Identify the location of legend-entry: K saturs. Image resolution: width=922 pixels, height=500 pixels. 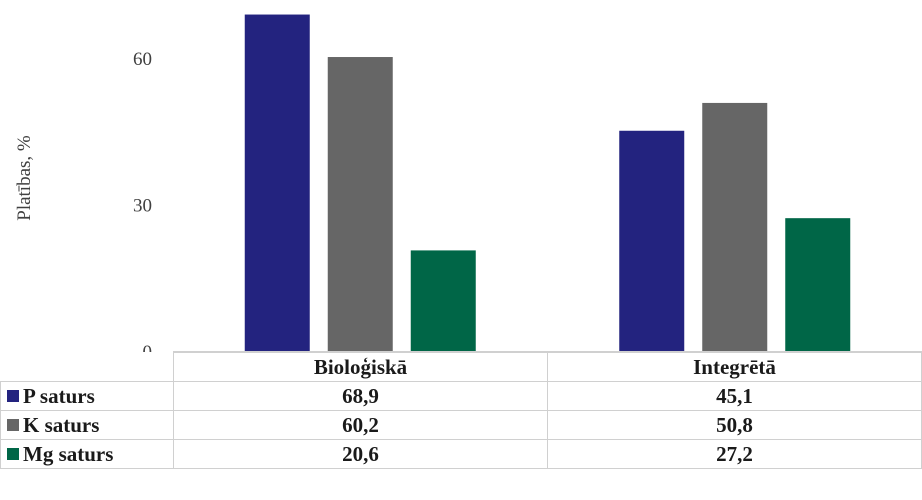
(87, 425).